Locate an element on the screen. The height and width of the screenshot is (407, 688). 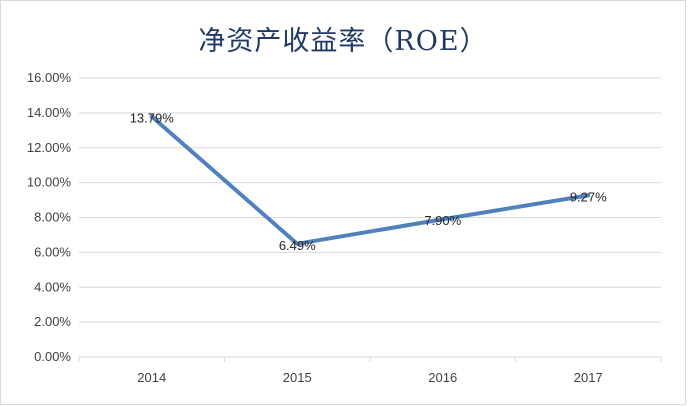
y-tick-label: 2.00% is located at coordinates (52, 321).